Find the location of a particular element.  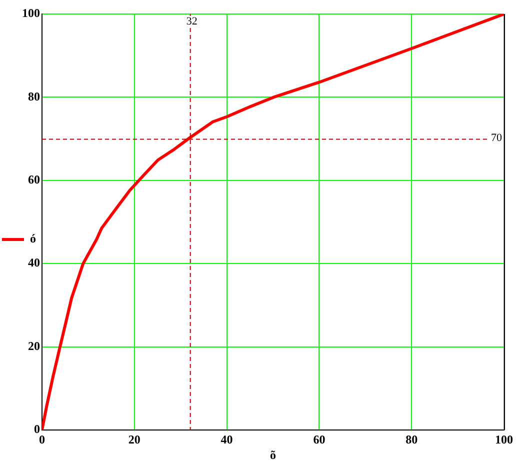

x-tick-label: 100 is located at coordinates (504, 439).